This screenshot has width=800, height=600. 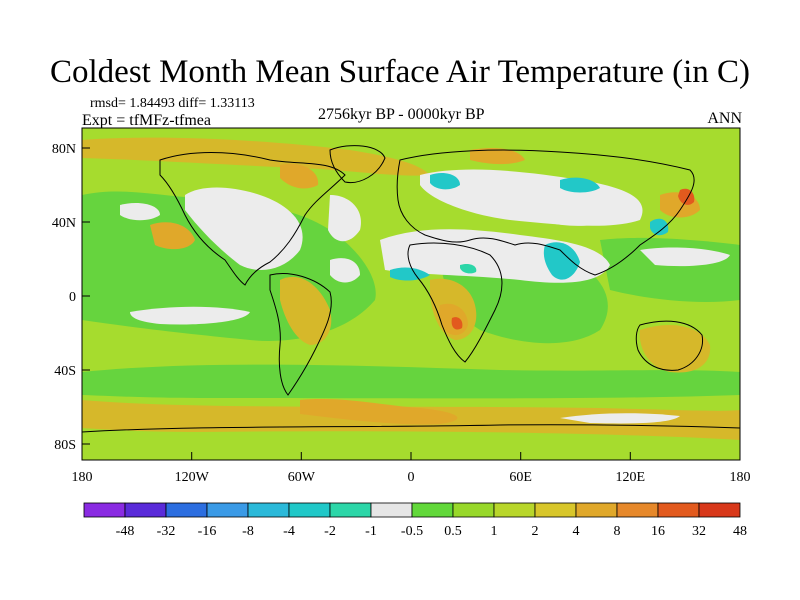 I want to click on coastline-antarctica, so click(x=411, y=428).